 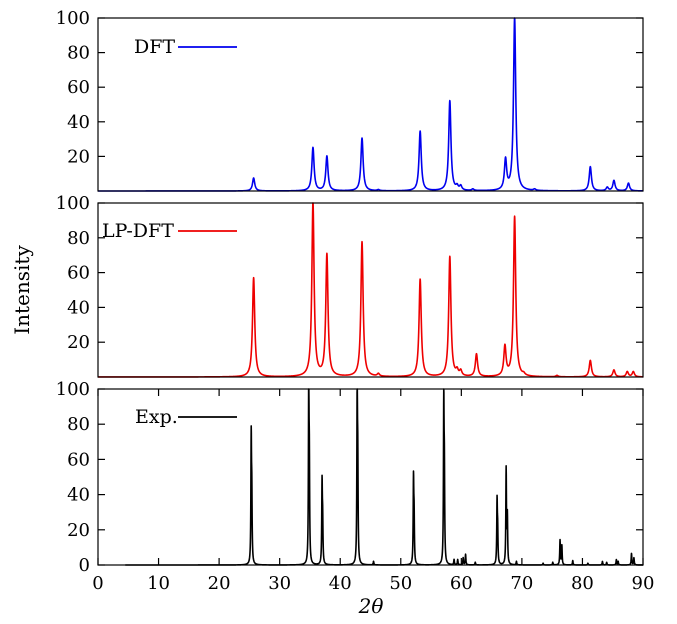 What do you see at coordinates (340, 583) in the screenshot?
I see `x-tick-label-40: 40` at bounding box center [340, 583].